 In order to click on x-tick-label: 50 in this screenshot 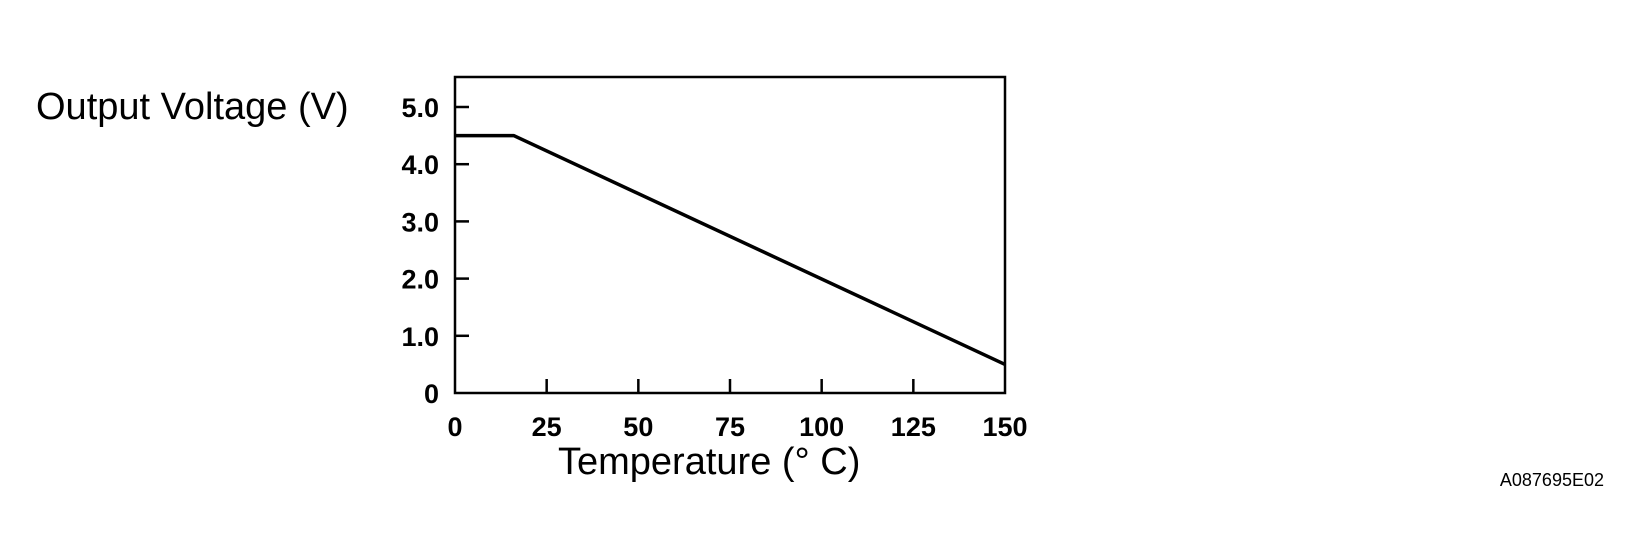, I will do `click(638, 427)`.